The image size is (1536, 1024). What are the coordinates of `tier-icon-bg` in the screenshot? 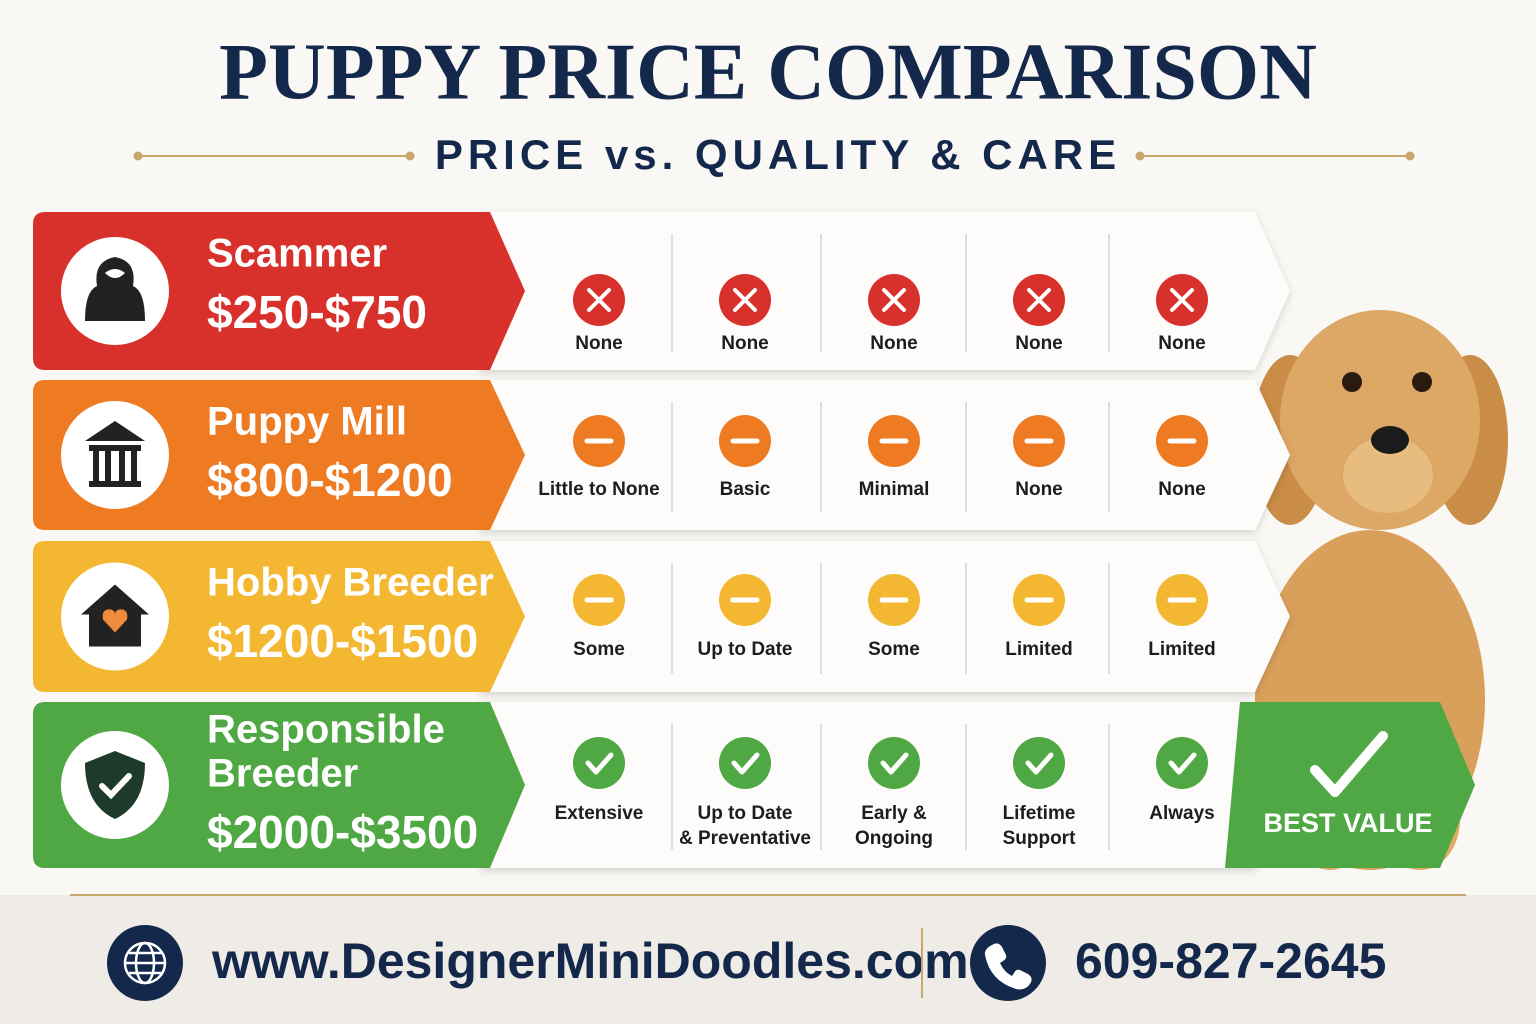 It's located at (115, 455).